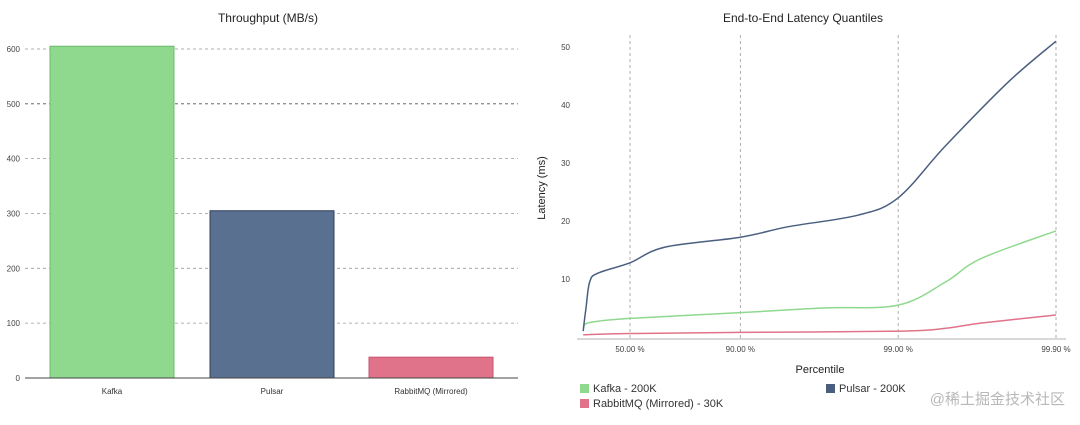 Image resolution: width=1080 pixels, height=425 pixels. I want to click on throughput-y-tick-label: 300, so click(14, 213).